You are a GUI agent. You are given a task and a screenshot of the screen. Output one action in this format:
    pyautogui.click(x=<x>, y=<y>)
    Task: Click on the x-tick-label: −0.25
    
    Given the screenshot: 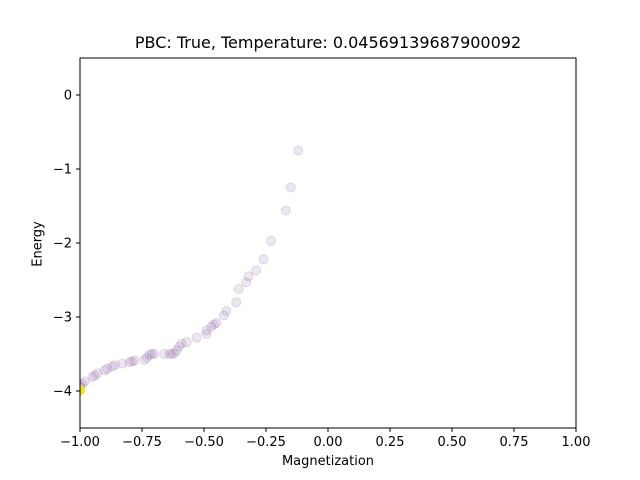 What is the action you would take?
    pyautogui.click(x=266, y=442)
    